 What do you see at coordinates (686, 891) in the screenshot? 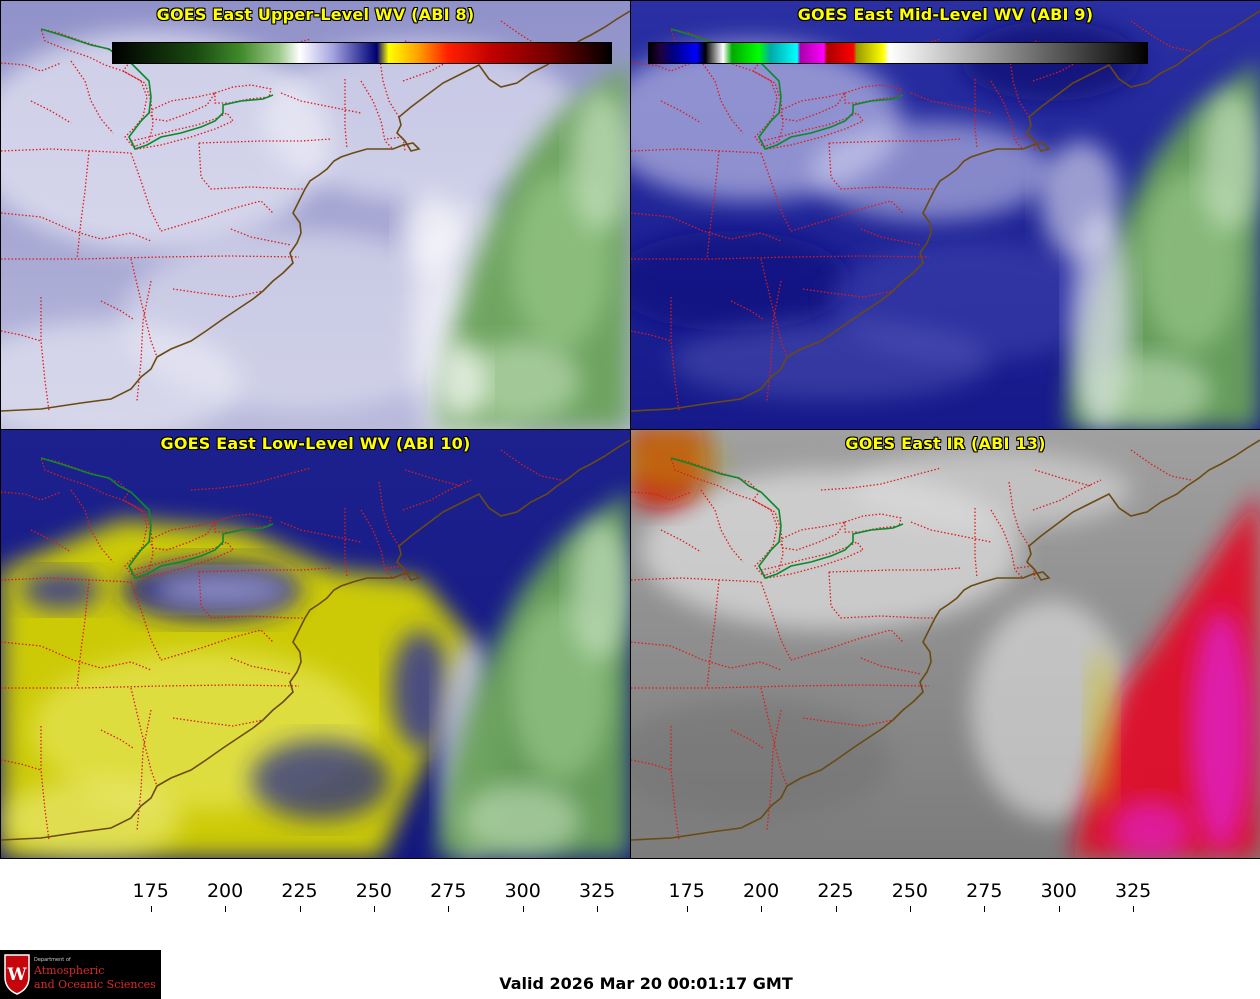
I see `ir-tick-label: 175` at bounding box center [686, 891].